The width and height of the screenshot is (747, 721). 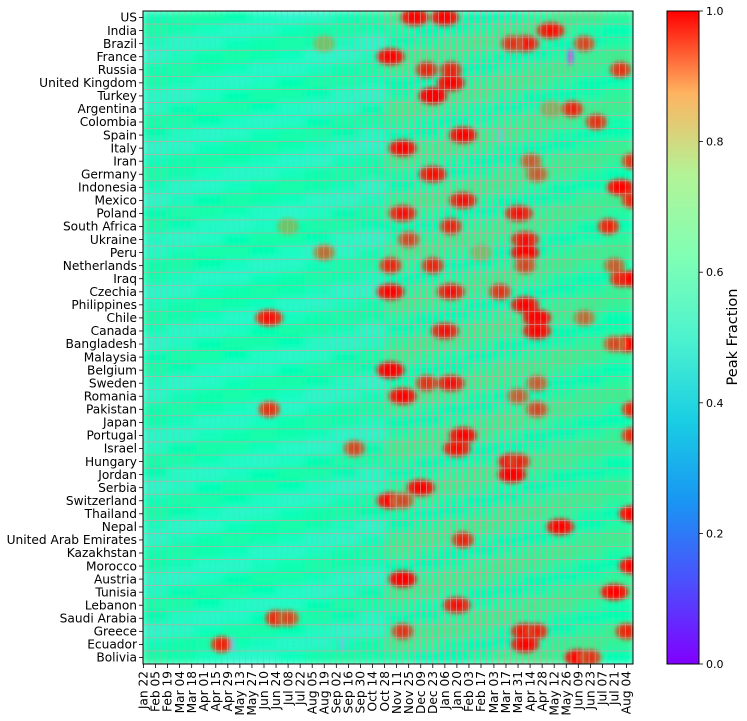 I want to click on y-tick-label: Portugal, so click(x=112, y=436).